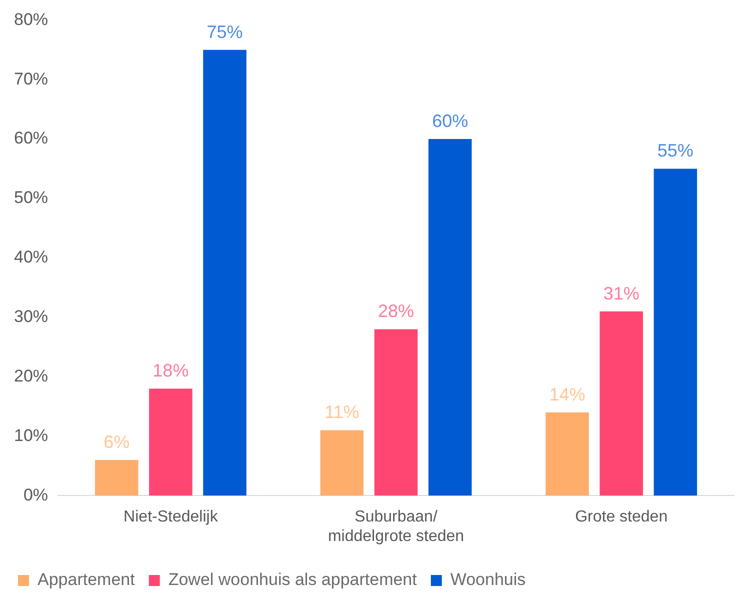  I want to click on data-label: 60%, so click(450, 121).